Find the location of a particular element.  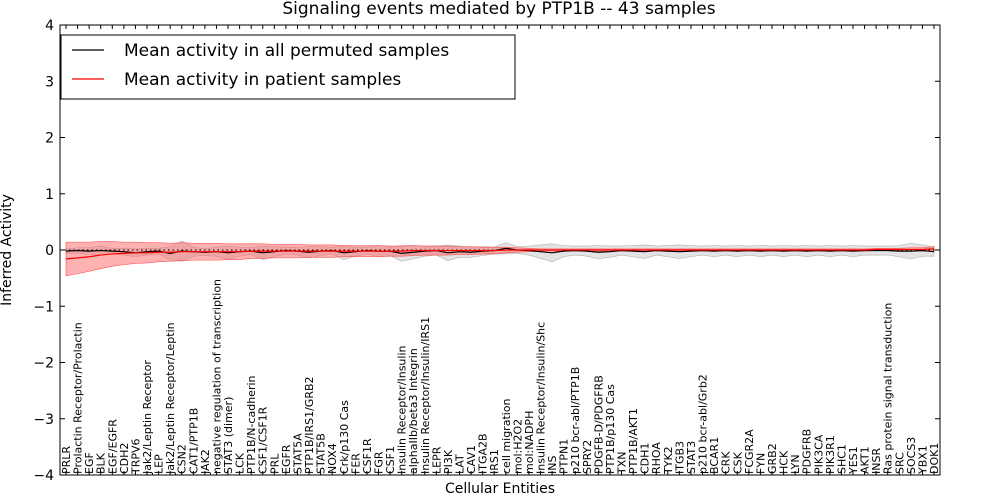

xtick-label: CAV1 is located at coordinates (471, 459).